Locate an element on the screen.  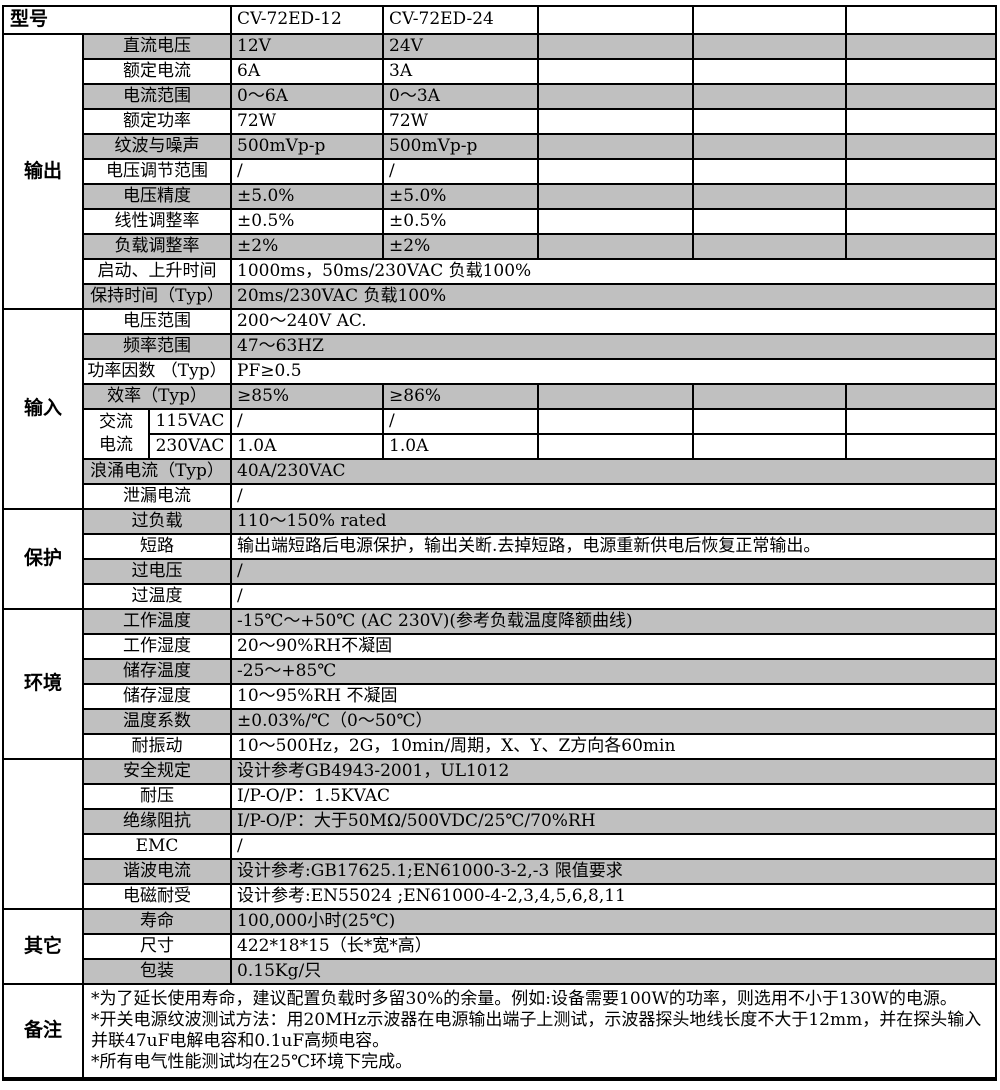
row-label: 启动、上升时间 is located at coordinates (157, 271).